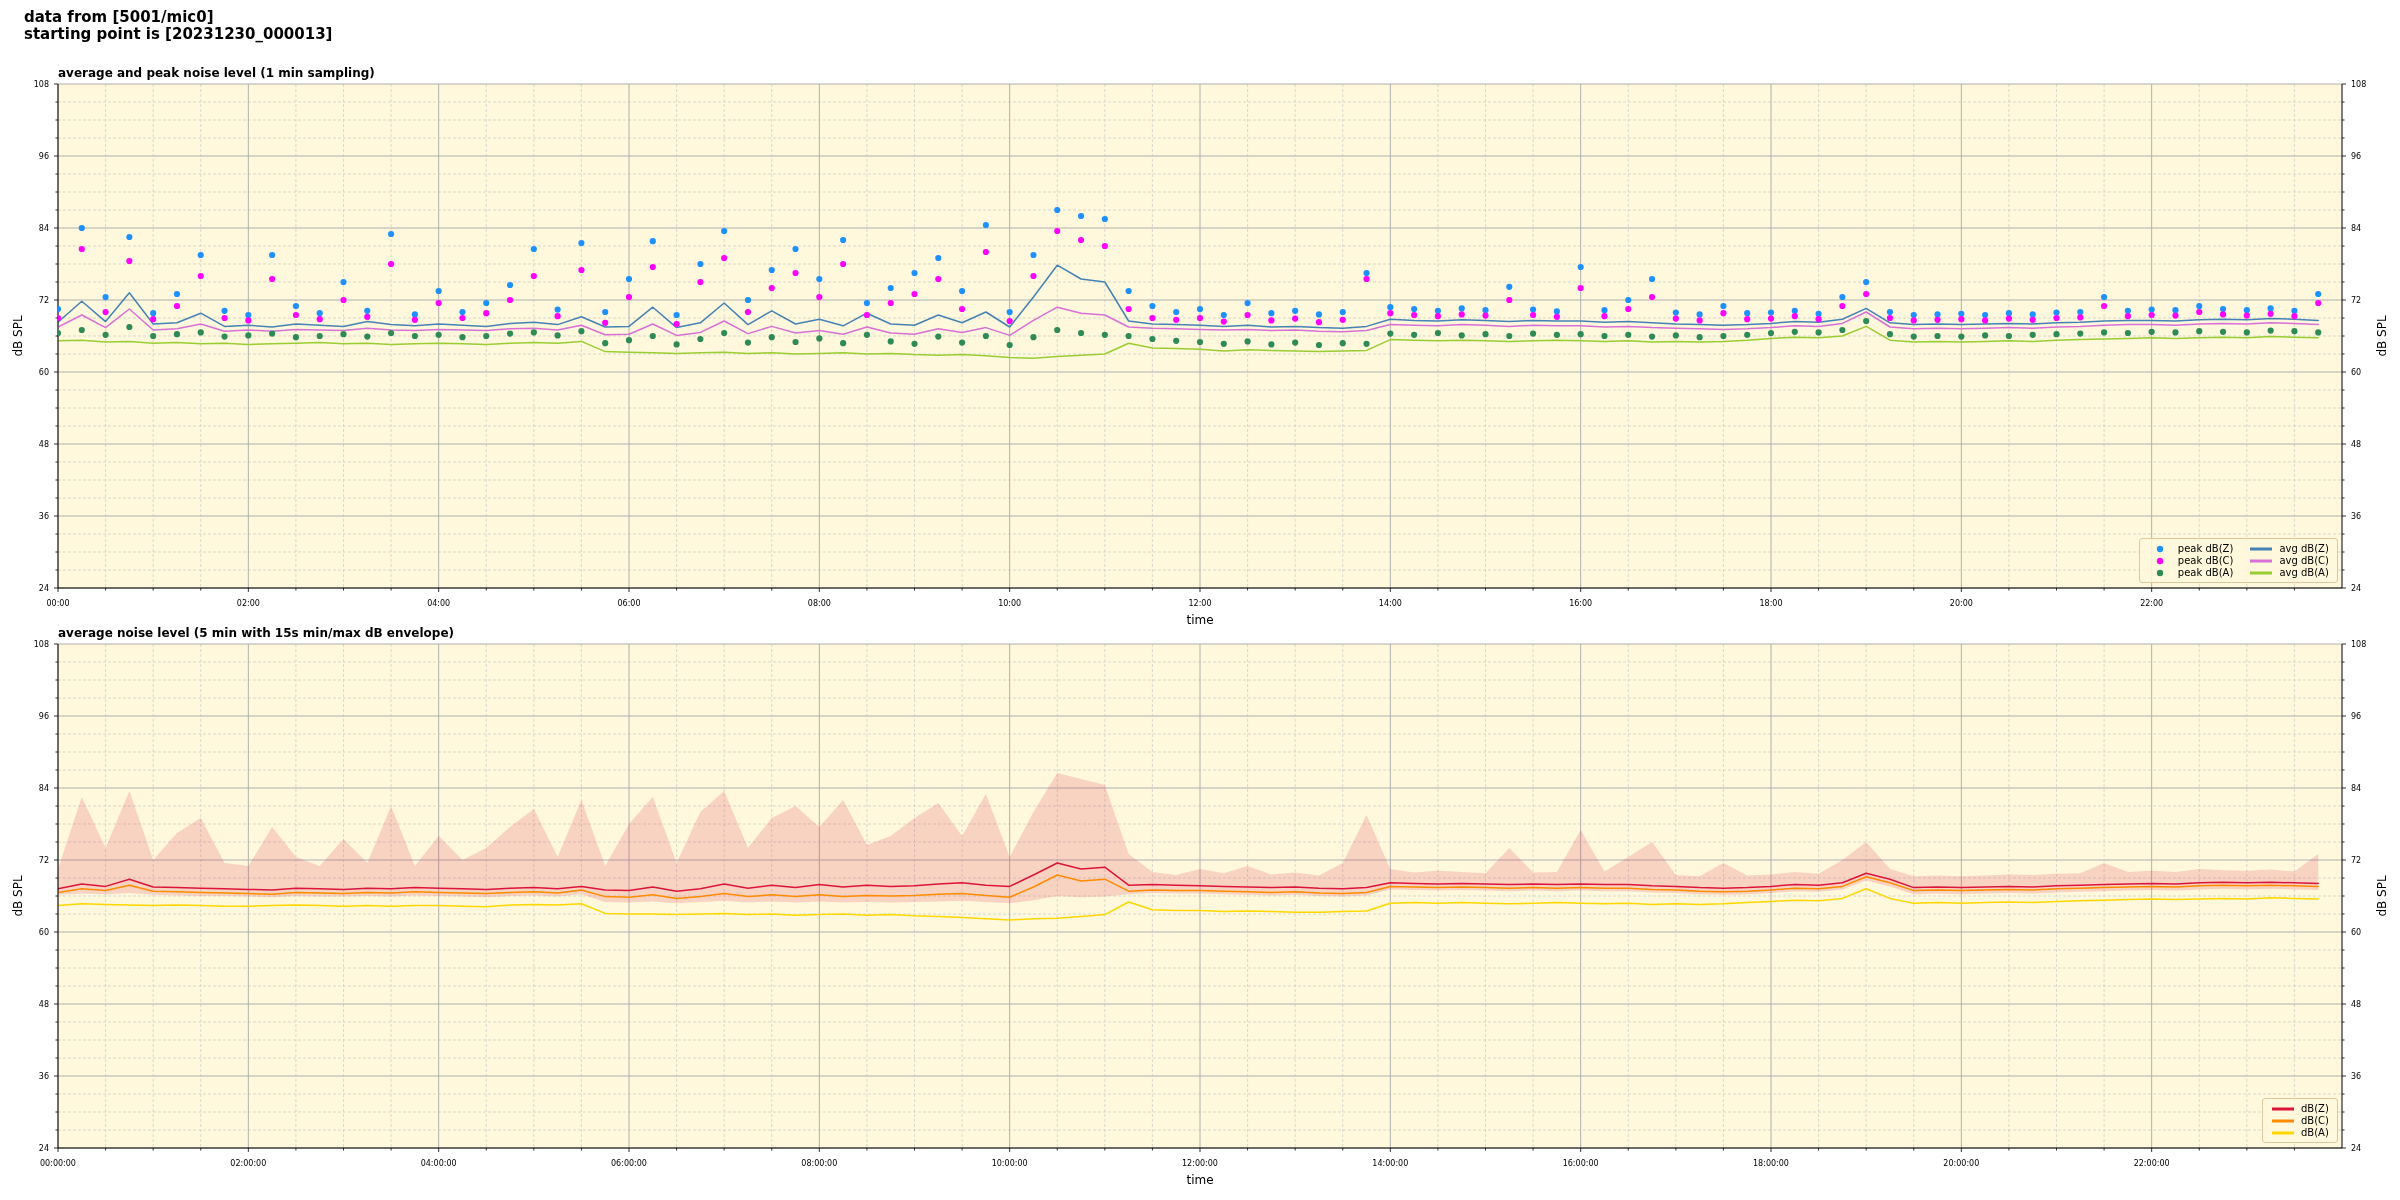  What do you see at coordinates (439, 603) in the screenshot?
I see `x-tick-label: 04:00` at bounding box center [439, 603].